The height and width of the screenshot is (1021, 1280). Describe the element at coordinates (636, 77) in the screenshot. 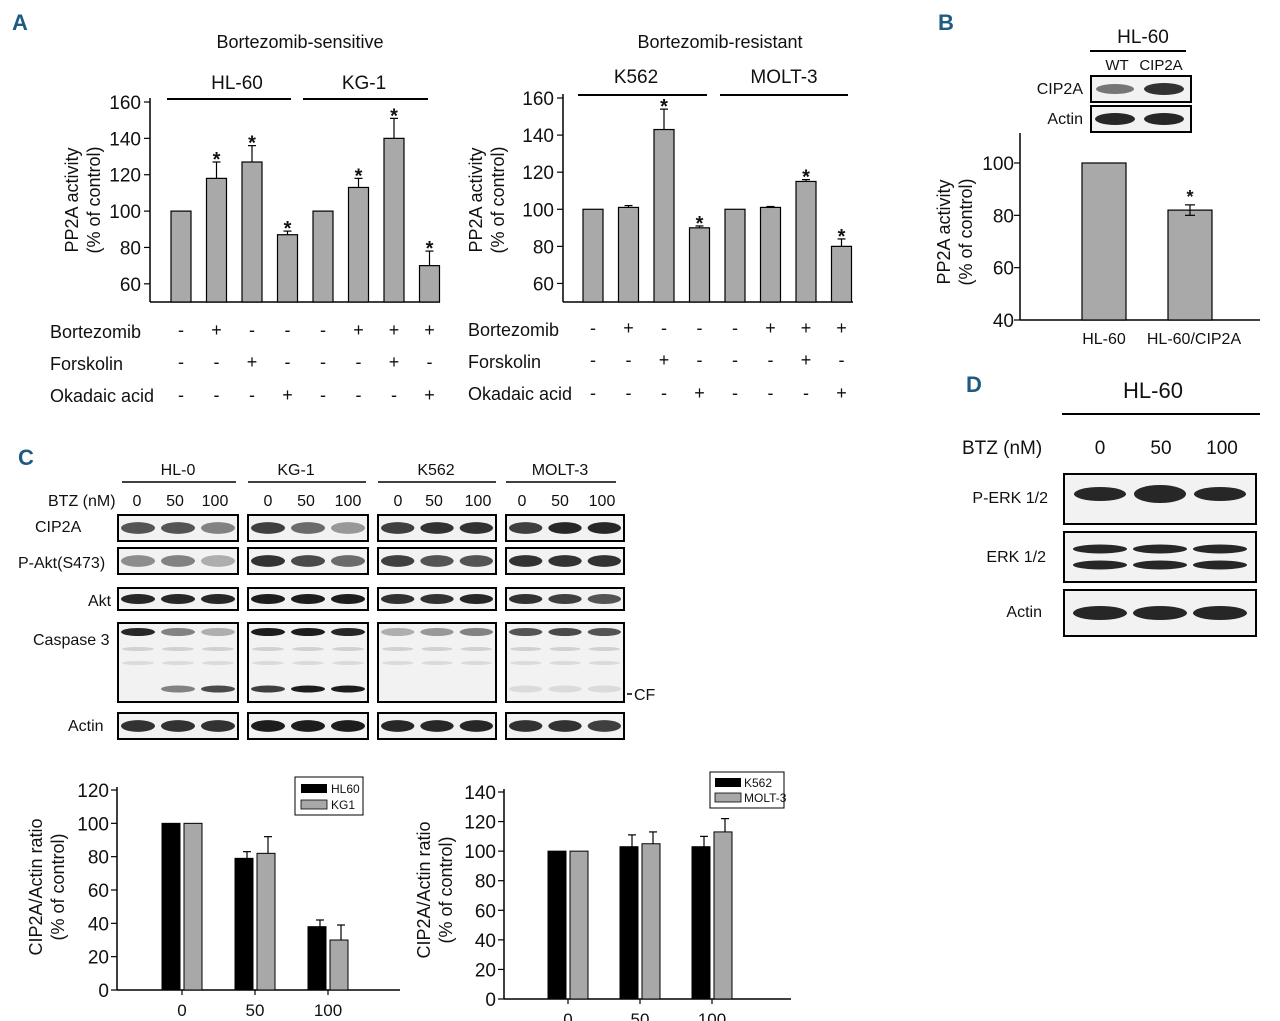

I see `group-label-k562: K562` at that location.